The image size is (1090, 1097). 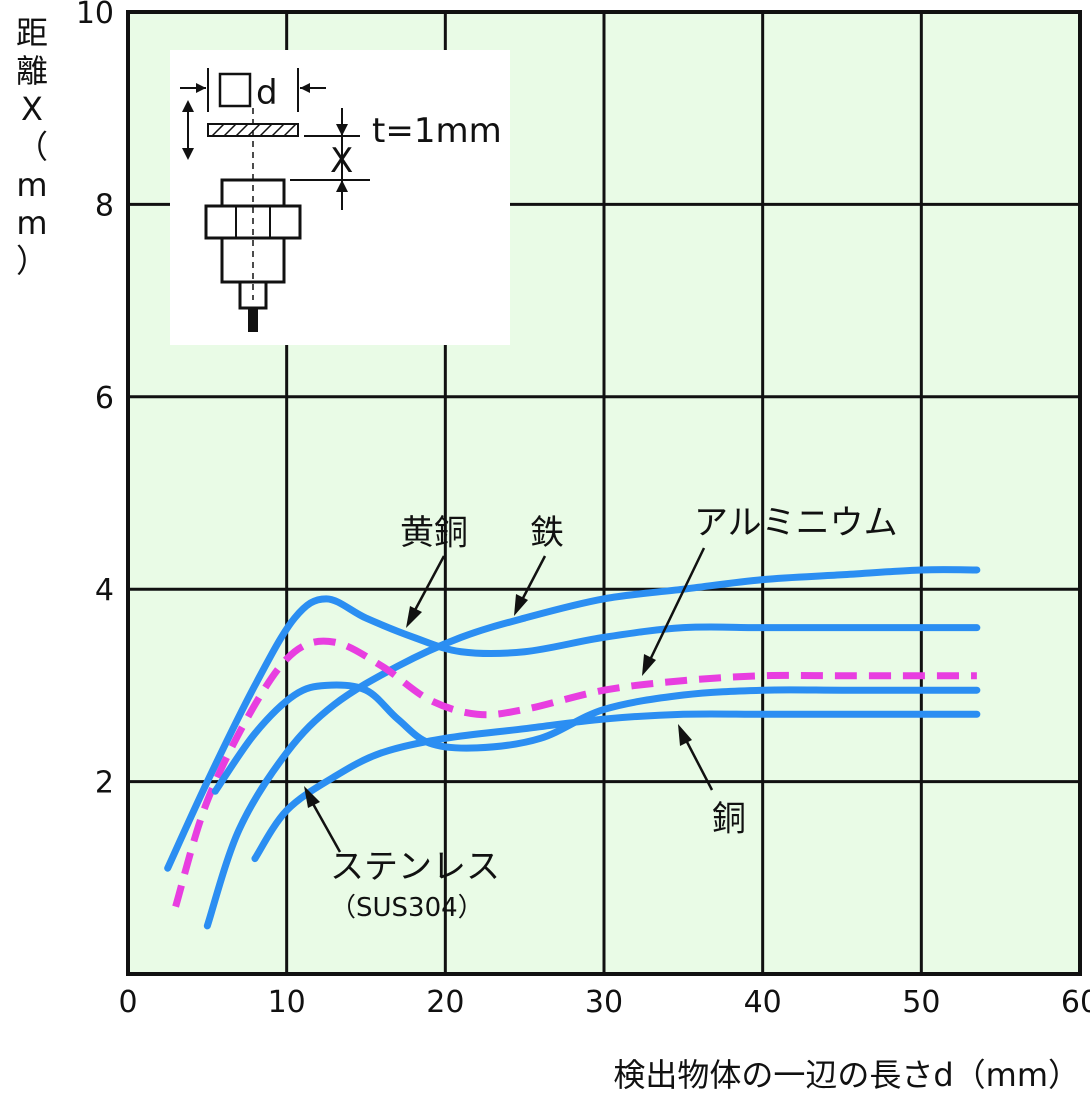 What do you see at coordinates (699, 765) in the screenshot?
I see `copper-leader-line` at bounding box center [699, 765].